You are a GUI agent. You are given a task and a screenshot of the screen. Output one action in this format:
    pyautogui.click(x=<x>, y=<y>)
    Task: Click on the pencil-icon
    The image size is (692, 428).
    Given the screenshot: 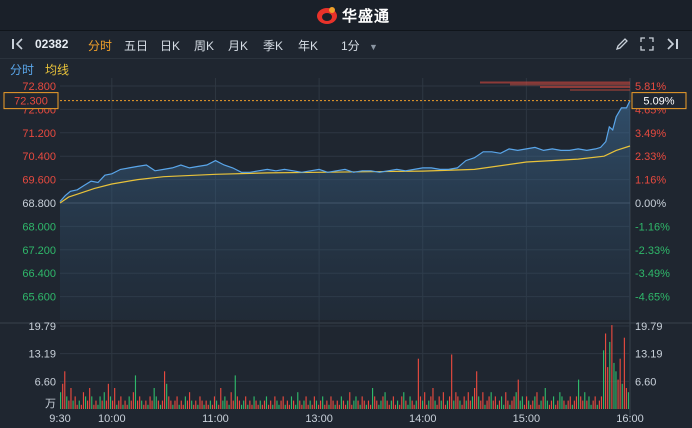 What is the action you would take?
    pyautogui.click(x=622, y=44)
    